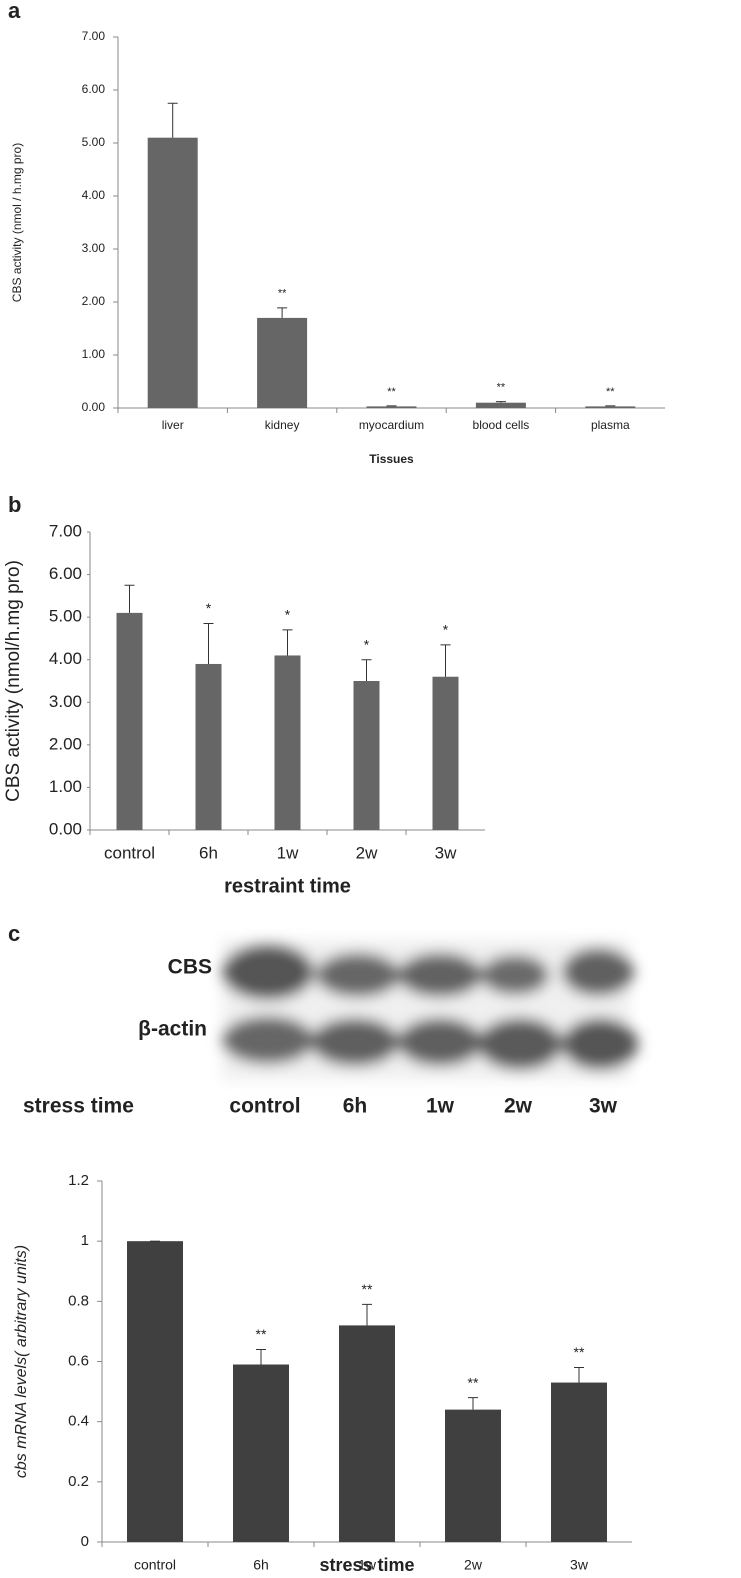 This screenshot has width=741, height=1578. I want to click on blot-row-label: CBS, so click(190, 967).